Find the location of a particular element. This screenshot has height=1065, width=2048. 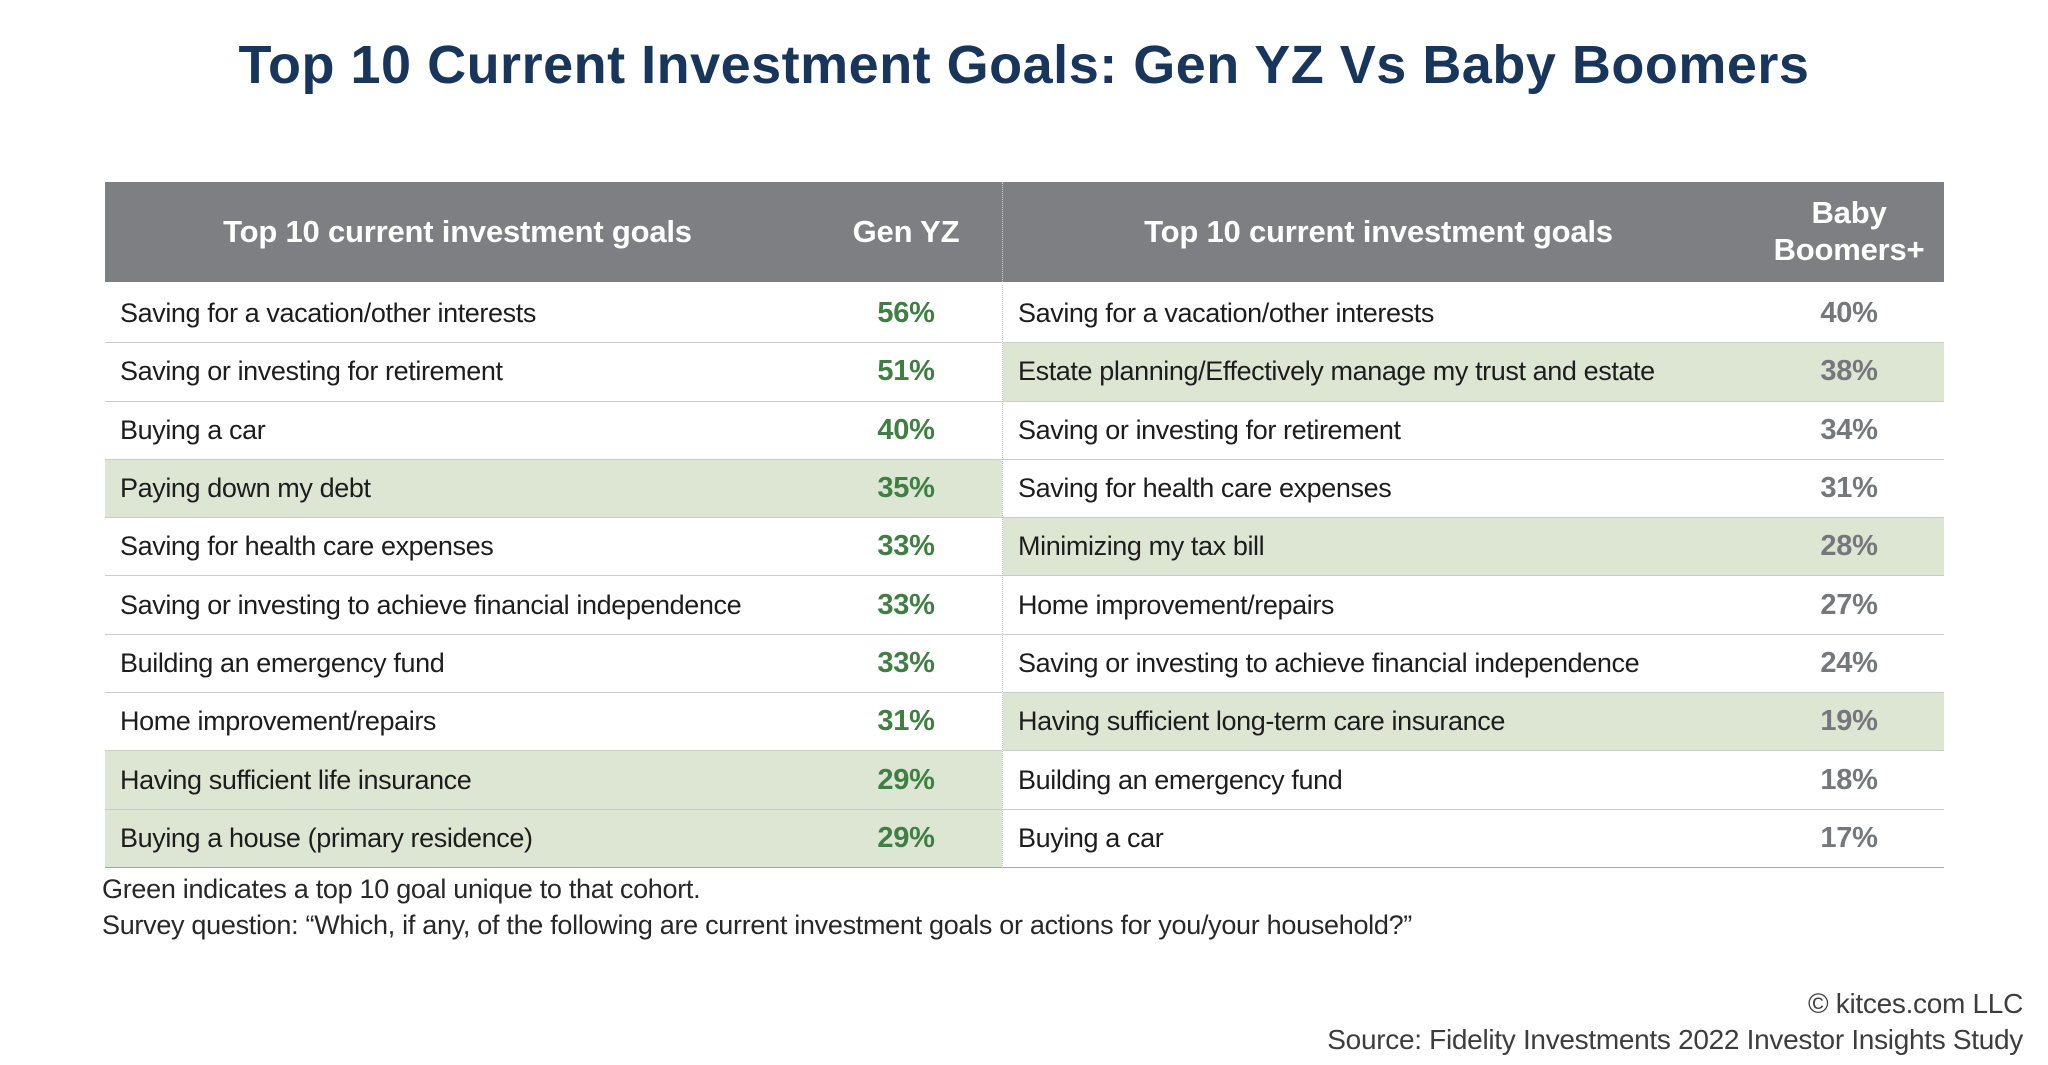

value-cell: 56% is located at coordinates (906, 313).